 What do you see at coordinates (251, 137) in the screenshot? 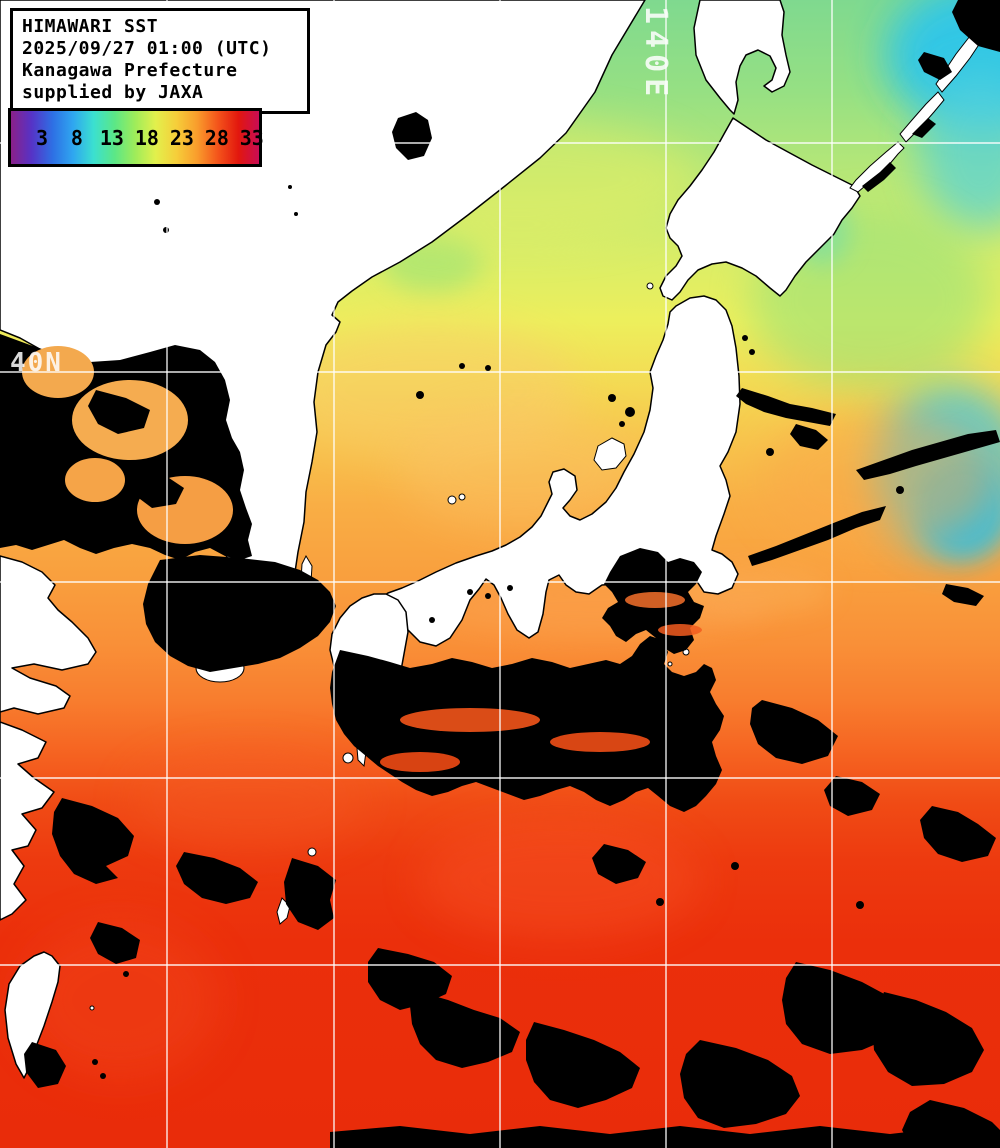
I see `colorbar-tick-label: 33` at bounding box center [251, 137].